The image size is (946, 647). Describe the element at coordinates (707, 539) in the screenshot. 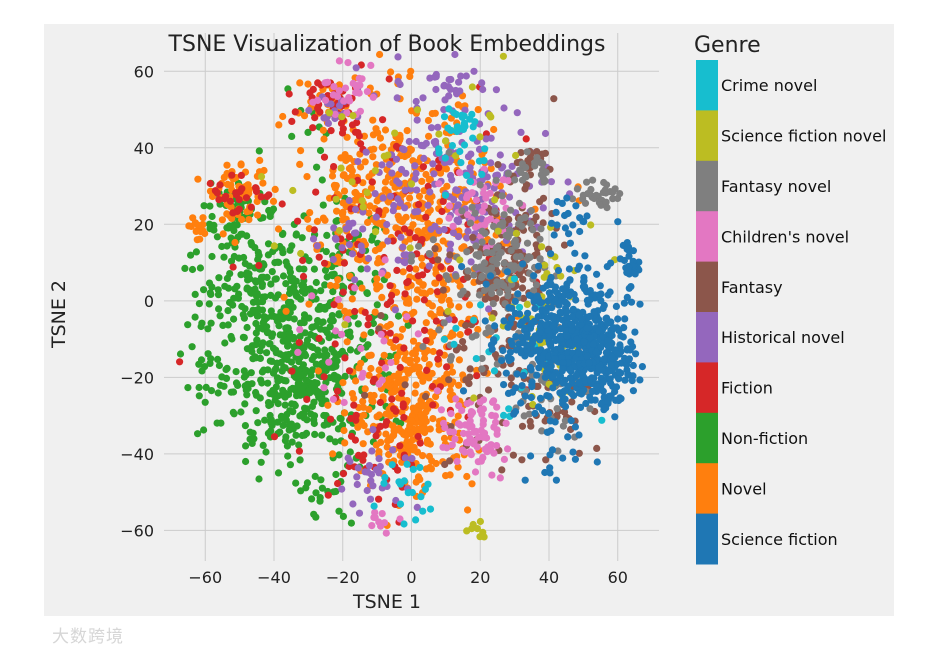

I see `legend-swatch` at that location.